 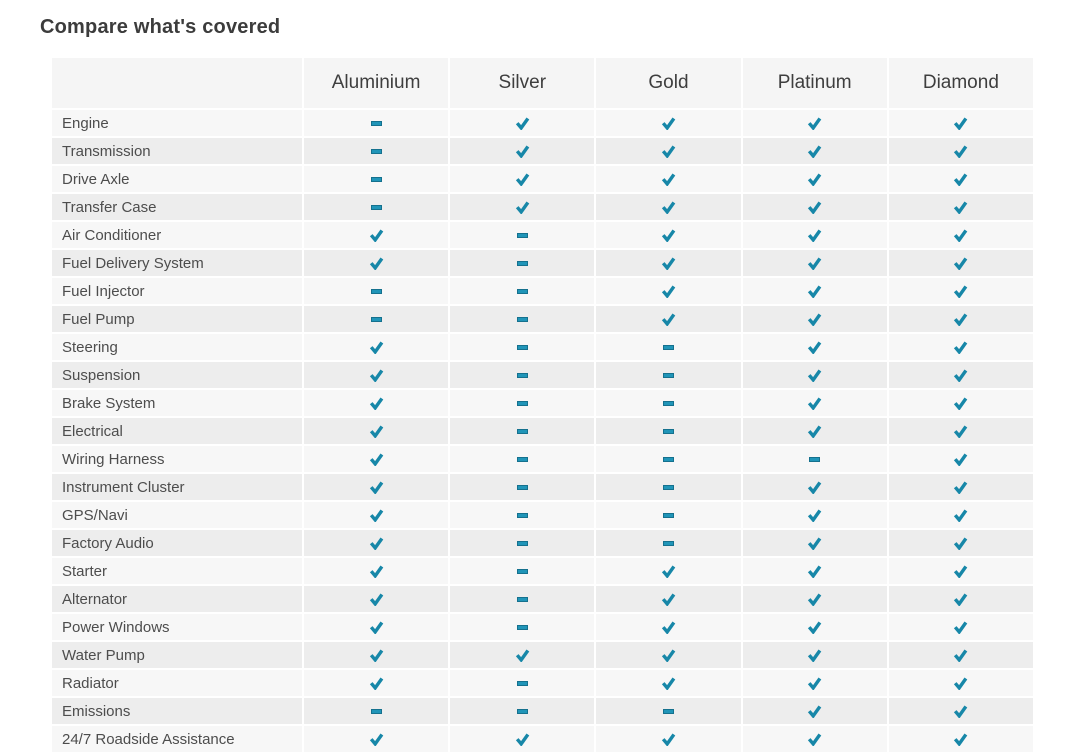 What do you see at coordinates (814, 83) in the screenshot?
I see `column-header-platinum: Platinum` at bounding box center [814, 83].